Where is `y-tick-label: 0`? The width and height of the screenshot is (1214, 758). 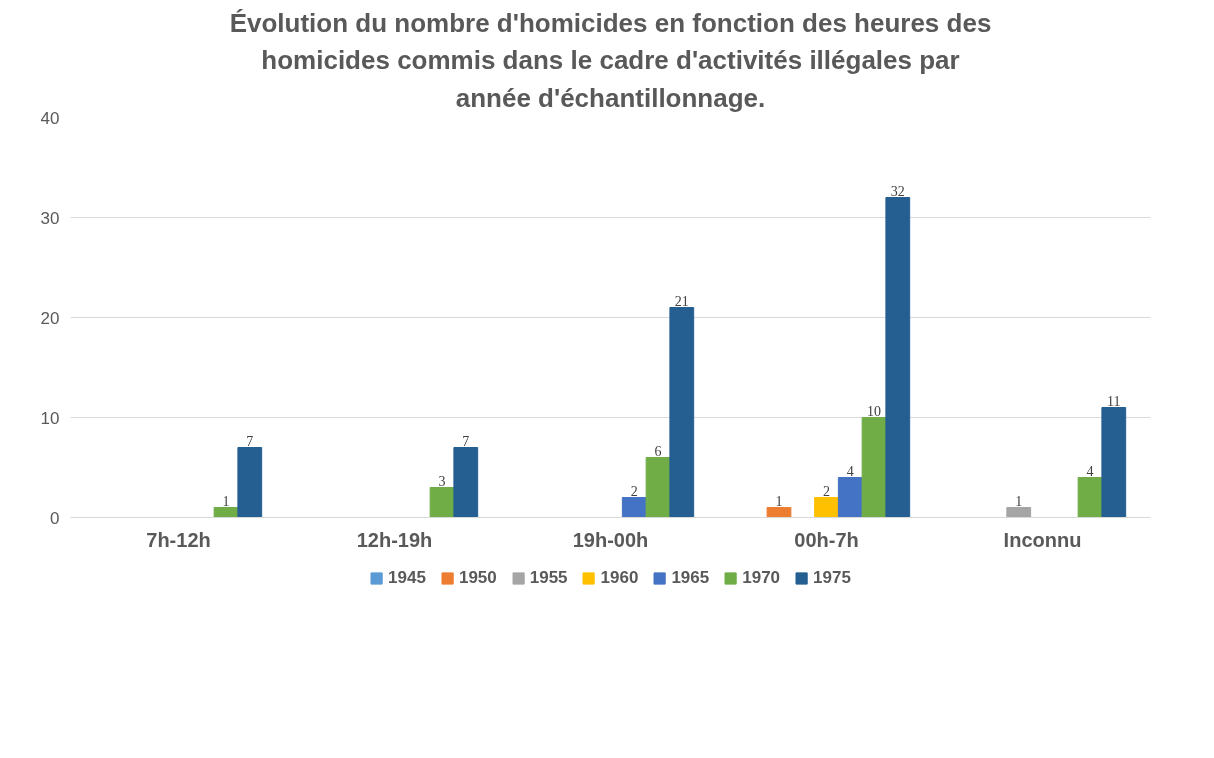
y-tick-label: 0 is located at coordinates (55, 518).